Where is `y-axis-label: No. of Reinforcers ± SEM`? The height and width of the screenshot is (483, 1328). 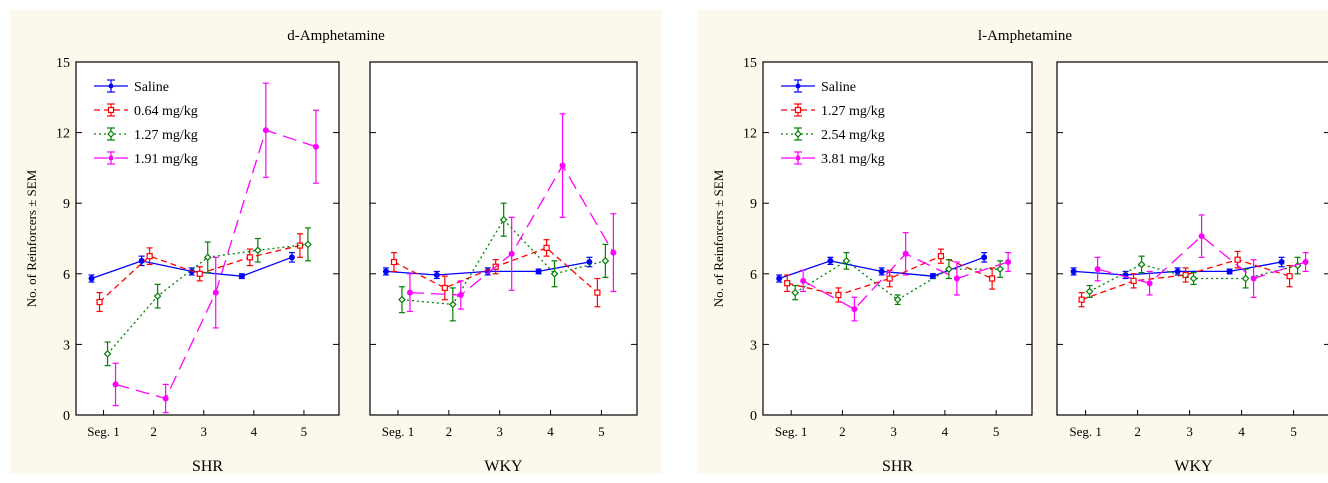 y-axis-label: No. of Reinforcers ± SEM is located at coordinates (31, 238).